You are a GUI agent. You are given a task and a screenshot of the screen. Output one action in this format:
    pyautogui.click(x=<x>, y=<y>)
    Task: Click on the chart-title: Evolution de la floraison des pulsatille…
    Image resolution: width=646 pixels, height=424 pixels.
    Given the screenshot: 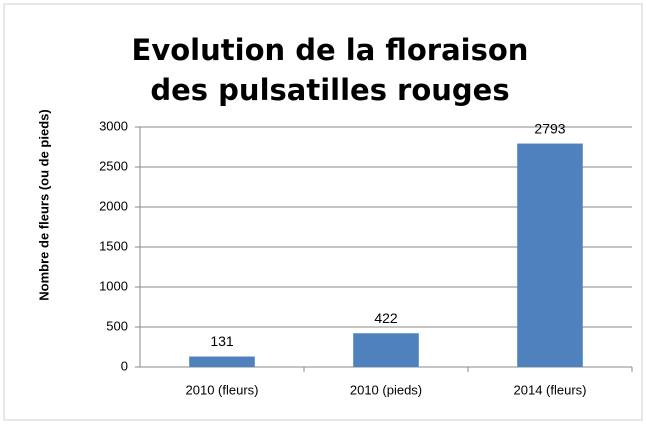 What is the action you would take?
    pyautogui.click(x=330, y=70)
    